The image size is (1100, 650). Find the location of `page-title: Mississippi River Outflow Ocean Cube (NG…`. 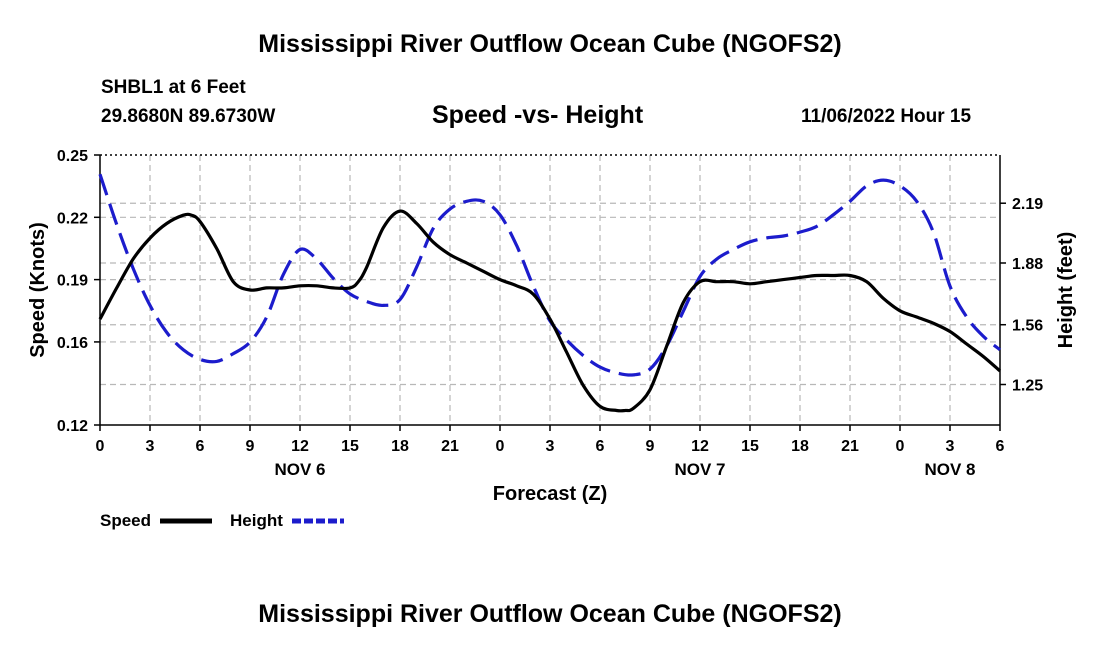

page-title: Mississippi River Outflow Ocean Cube (NG… is located at coordinates (550, 44).